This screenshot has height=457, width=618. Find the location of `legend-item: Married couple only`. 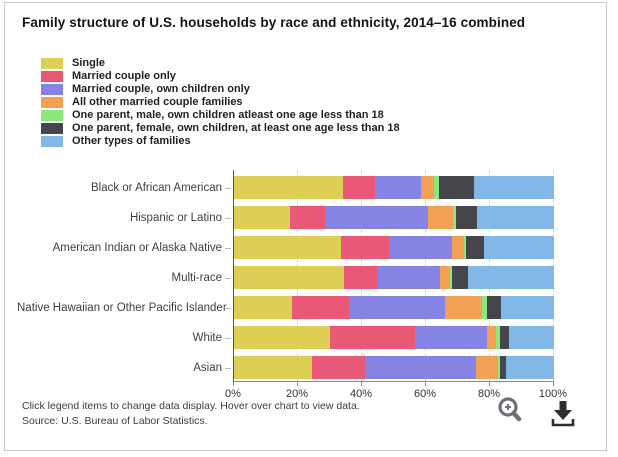

legend-item: Married couple only is located at coordinates (220, 76).